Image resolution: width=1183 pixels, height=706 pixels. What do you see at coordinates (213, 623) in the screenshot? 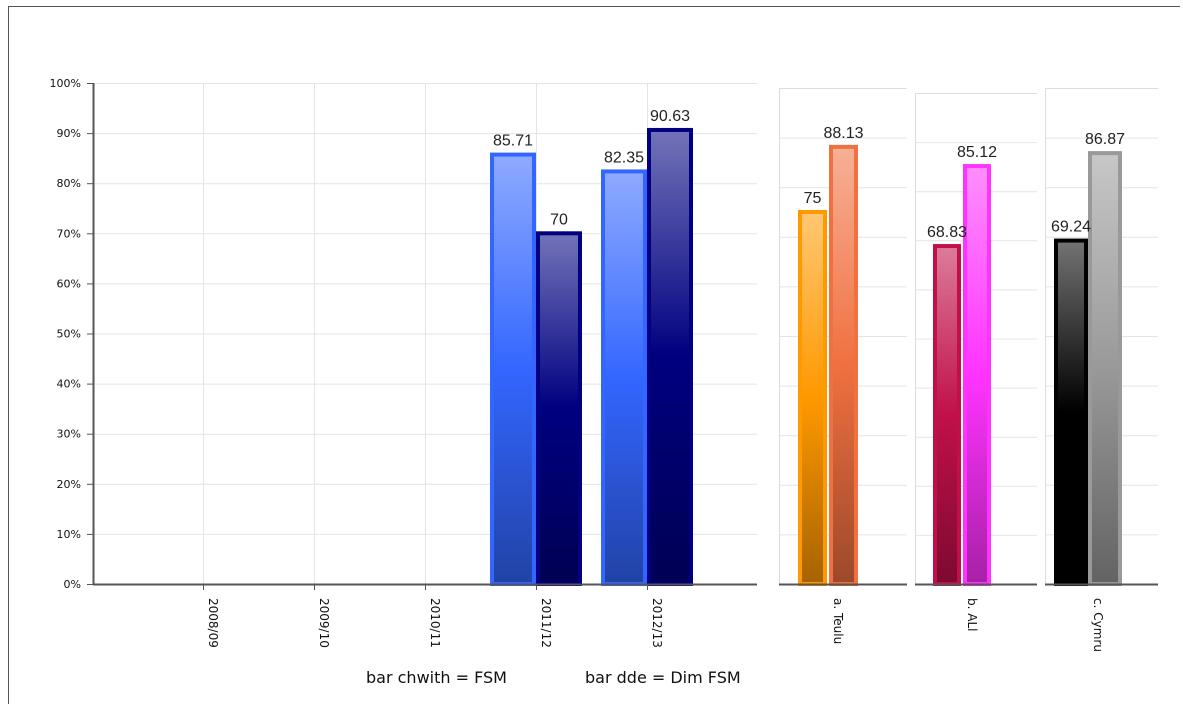
I see `category-label: 2008/09` at bounding box center [213, 623].